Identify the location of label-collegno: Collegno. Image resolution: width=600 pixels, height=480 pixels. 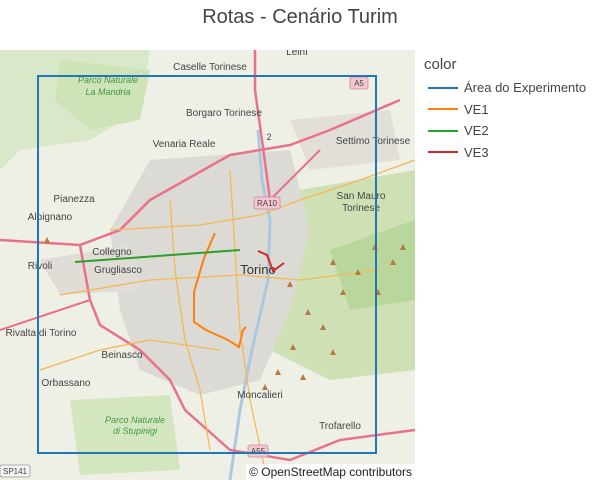
(112, 252).